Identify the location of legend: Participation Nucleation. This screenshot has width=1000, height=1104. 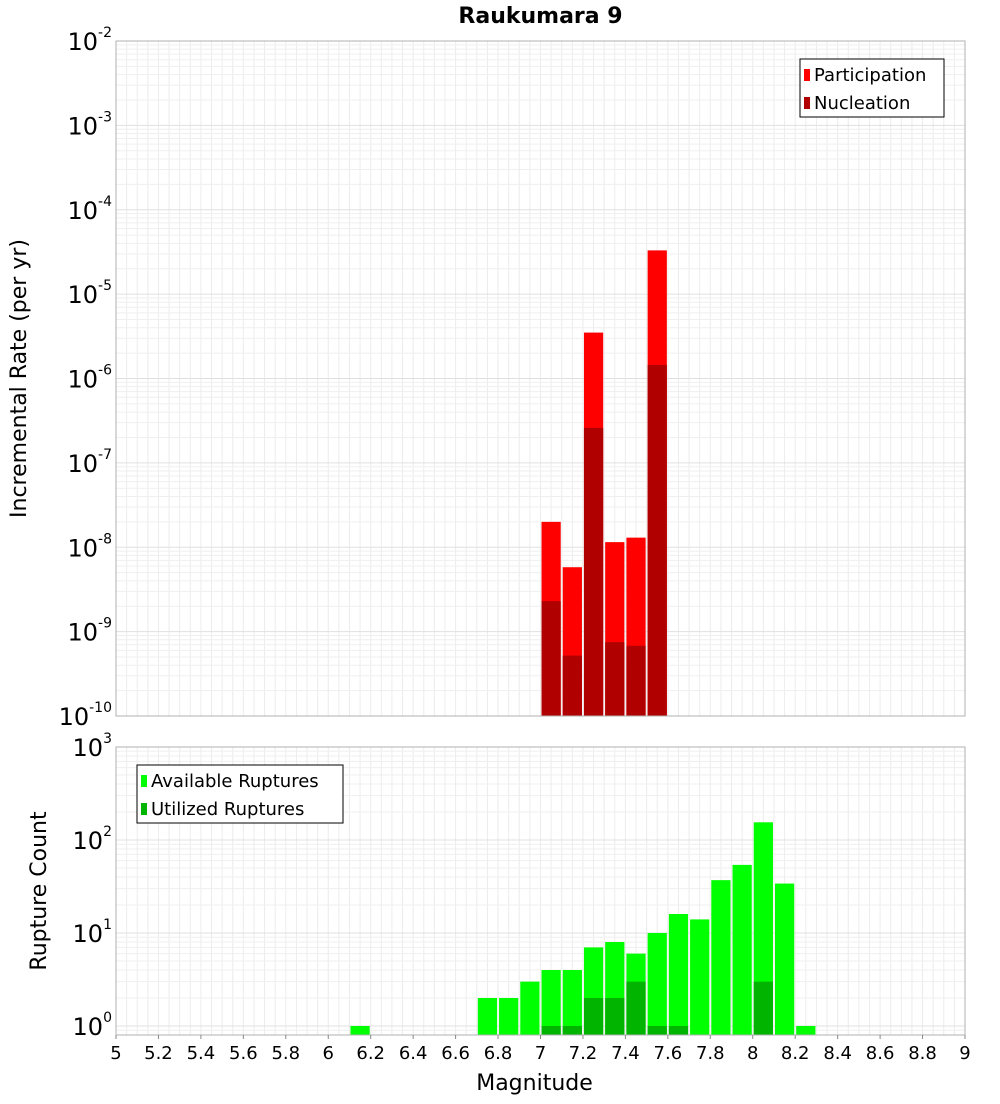
(872, 88).